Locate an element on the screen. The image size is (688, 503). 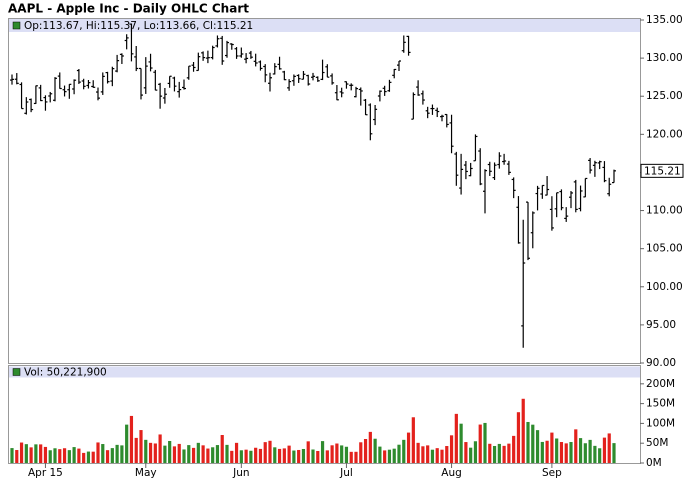
chart-title: AAPL - Apple Inc - Daily OHLC Chart is located at coordinates (128, 9).